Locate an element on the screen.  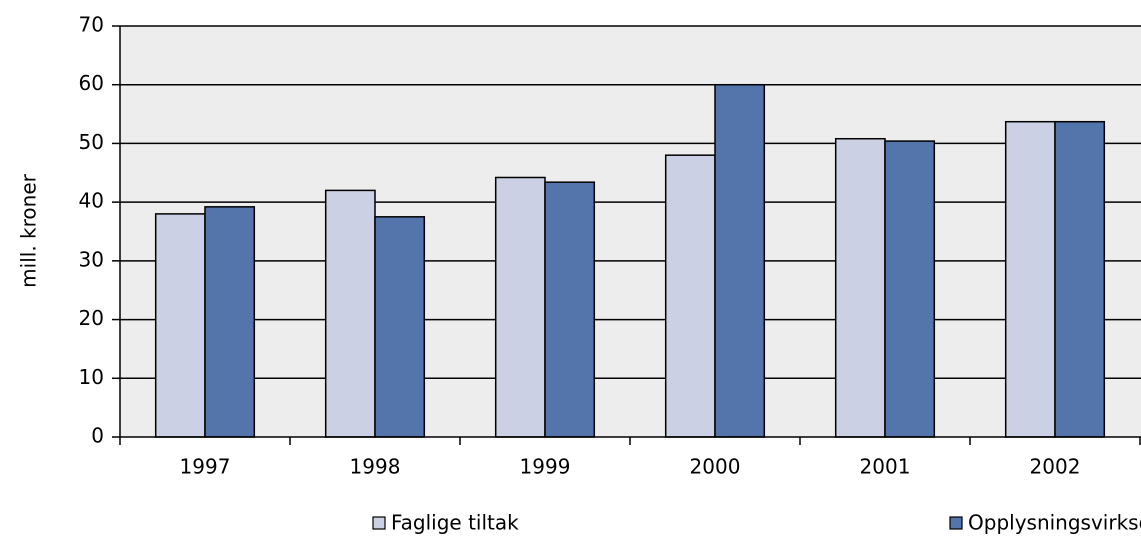
y-tick-label: 60 is located at coordinates (91, 83).